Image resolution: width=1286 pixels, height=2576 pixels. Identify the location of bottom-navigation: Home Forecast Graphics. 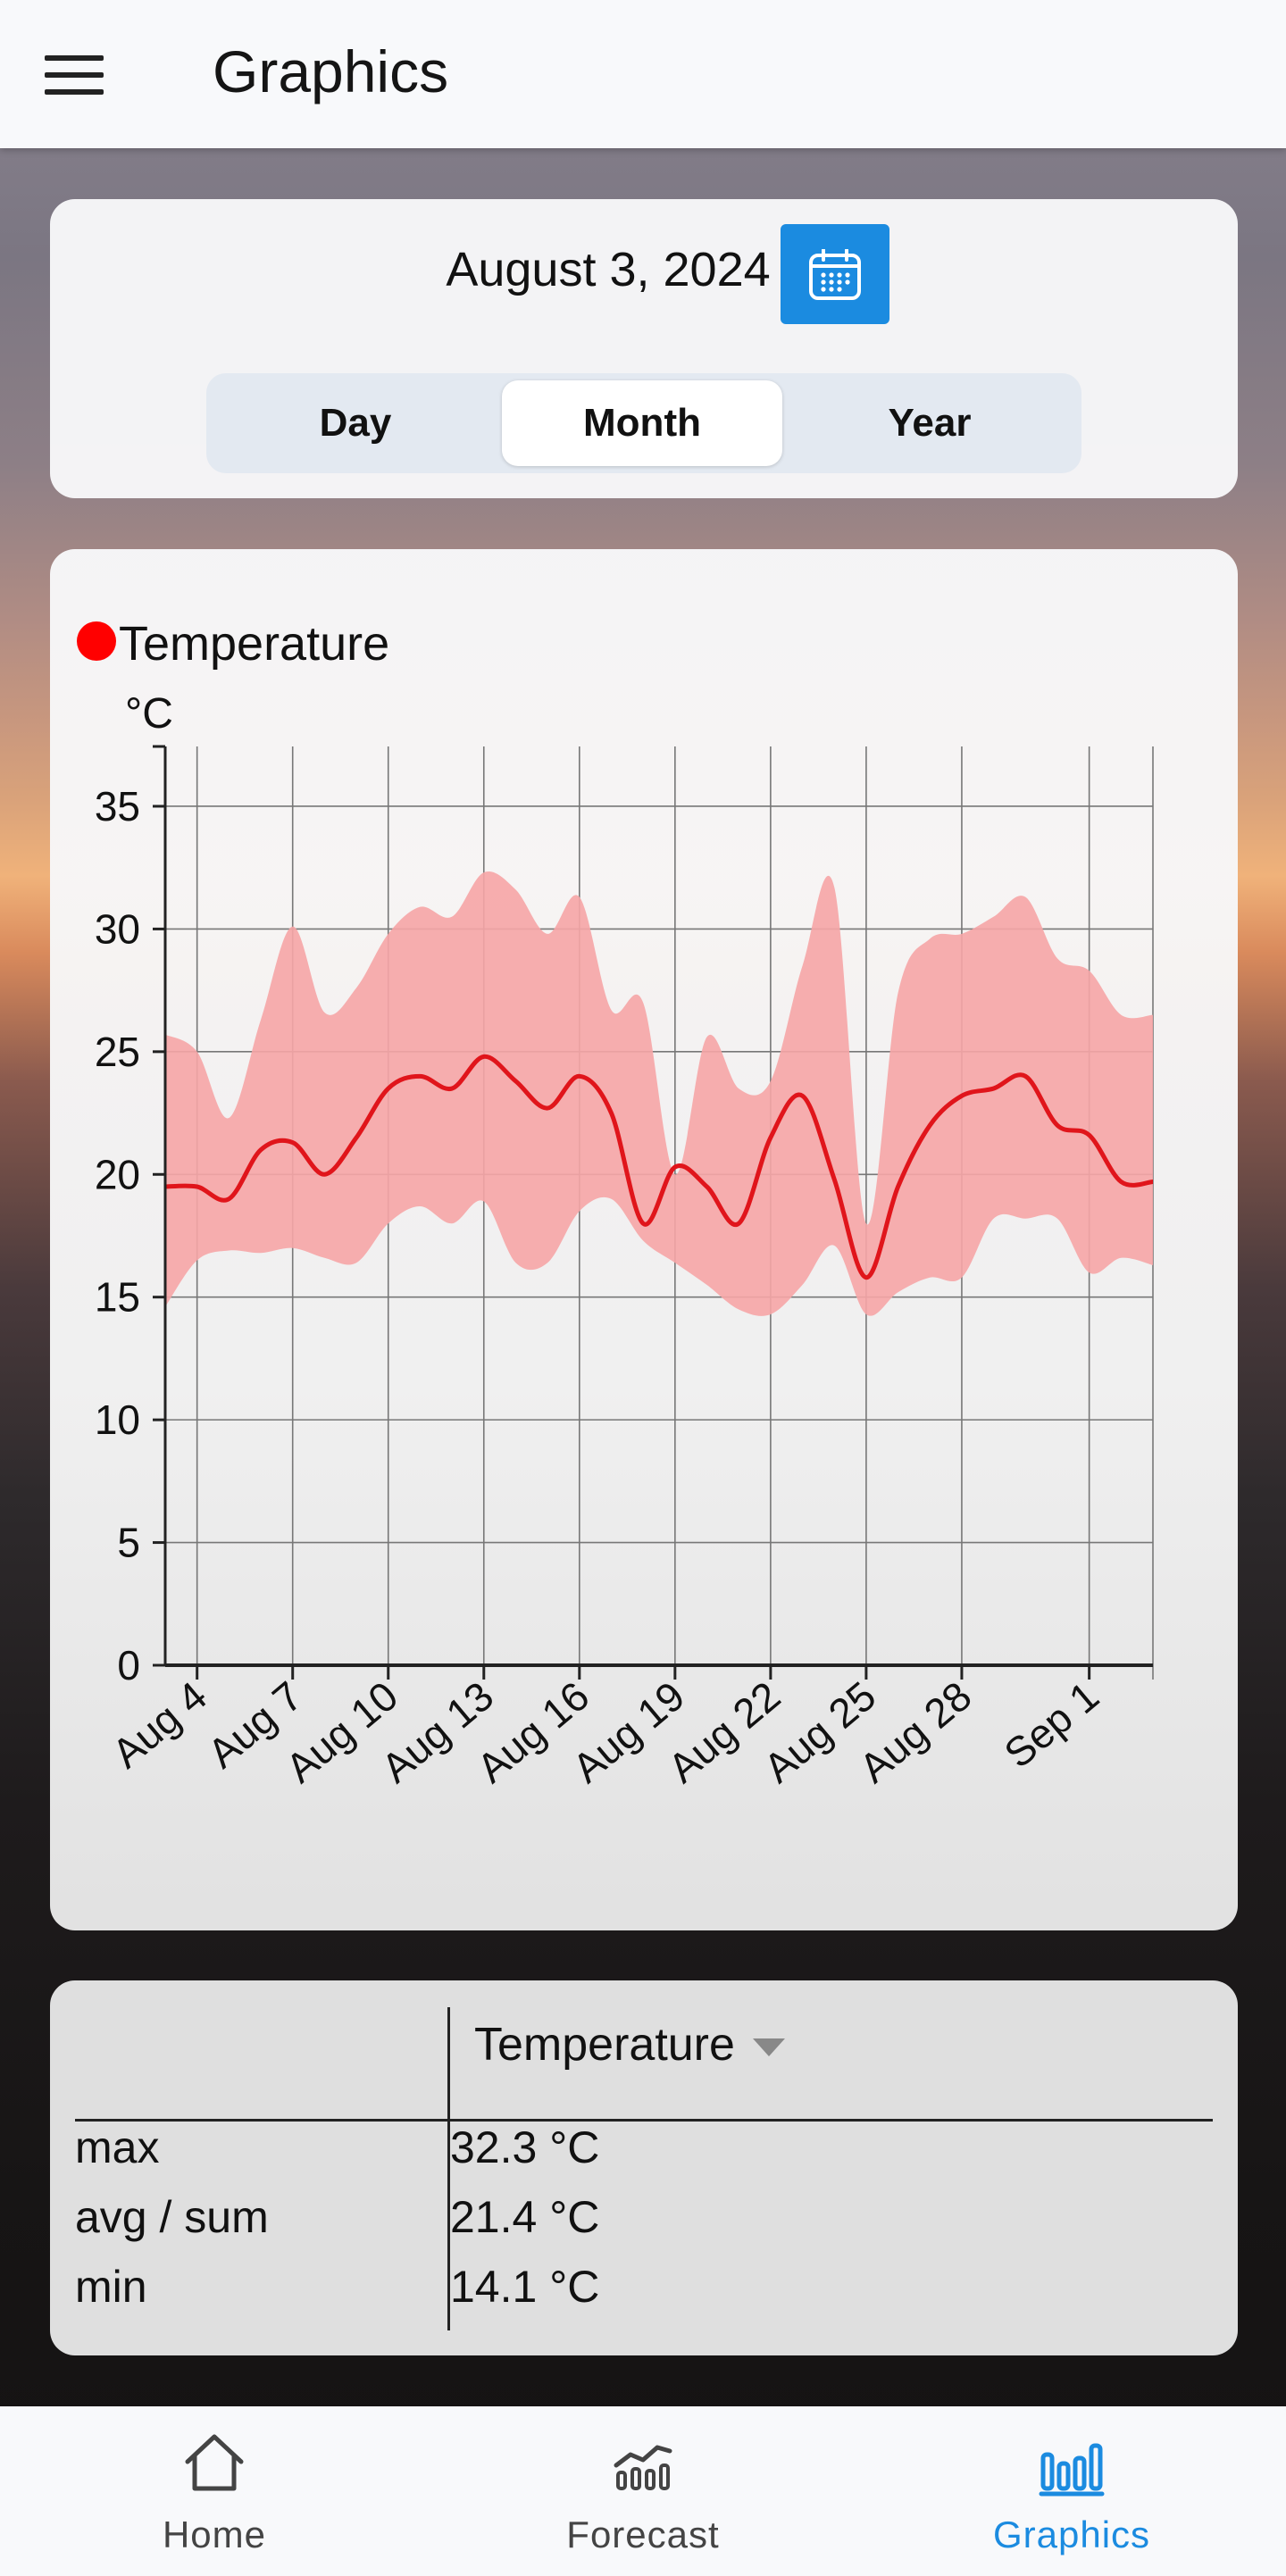
(643, 2491).